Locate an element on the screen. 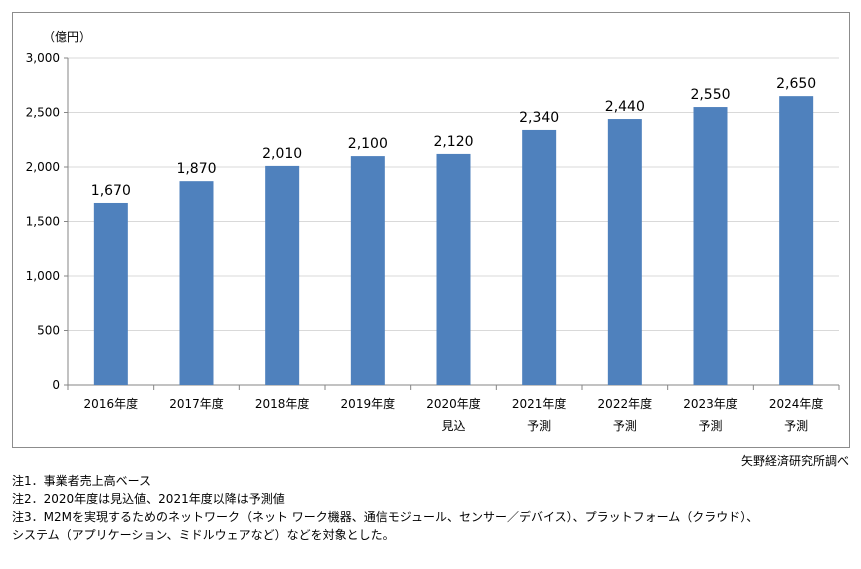 This screenshot has width=861, height=569. y-tick-label: 3,000 is located at coordinates (43, 58).